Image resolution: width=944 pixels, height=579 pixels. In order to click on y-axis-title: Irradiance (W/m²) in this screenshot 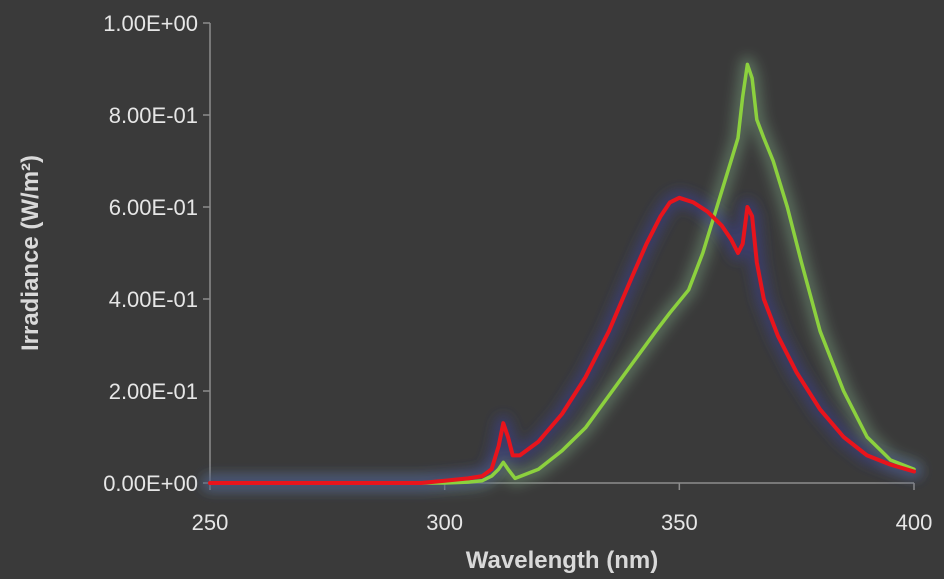, I will do `click(30, 253)`.